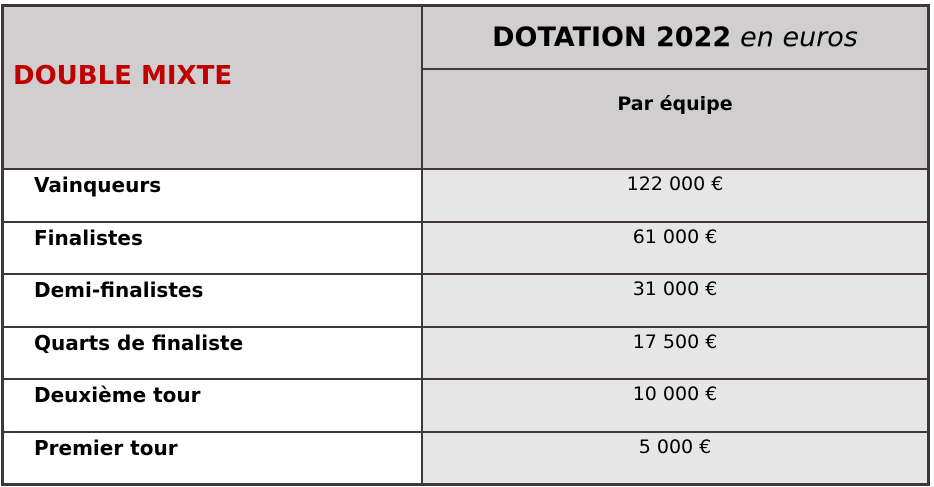 The height and width of the screenshot is (487, 934). Describe the element at coordinates (212, 457) in the screenshot. I see `table-row-label-premier-tour: Premier tour` at that location.